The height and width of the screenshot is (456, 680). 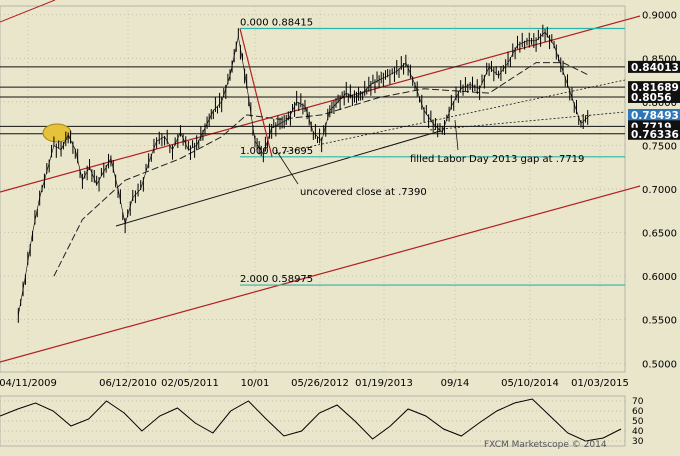 I want to click on gap-pointer-line, so click(x=456, y=135).